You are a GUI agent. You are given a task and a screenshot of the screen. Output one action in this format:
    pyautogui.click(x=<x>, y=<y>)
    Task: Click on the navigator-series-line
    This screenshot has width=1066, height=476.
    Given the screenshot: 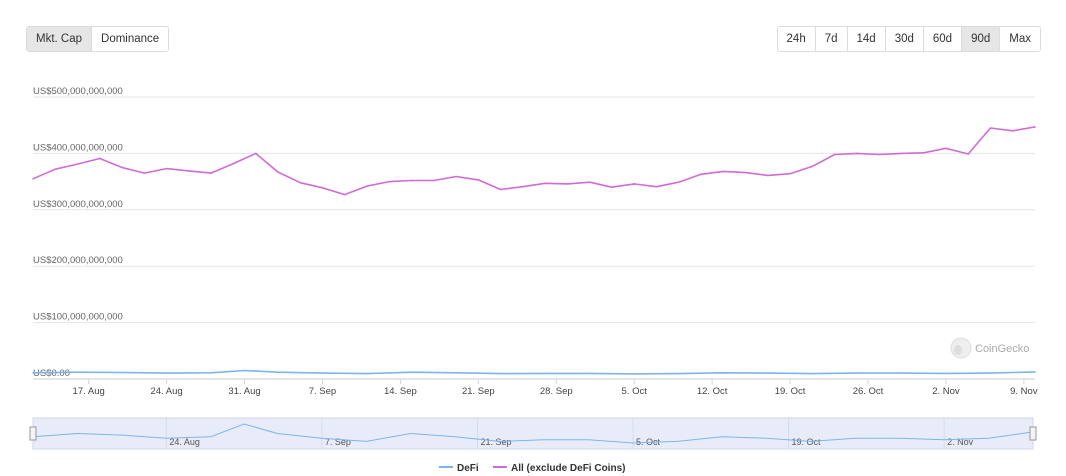 What is the action you would take?
    pyautogui.click(x=533, y=433)
    